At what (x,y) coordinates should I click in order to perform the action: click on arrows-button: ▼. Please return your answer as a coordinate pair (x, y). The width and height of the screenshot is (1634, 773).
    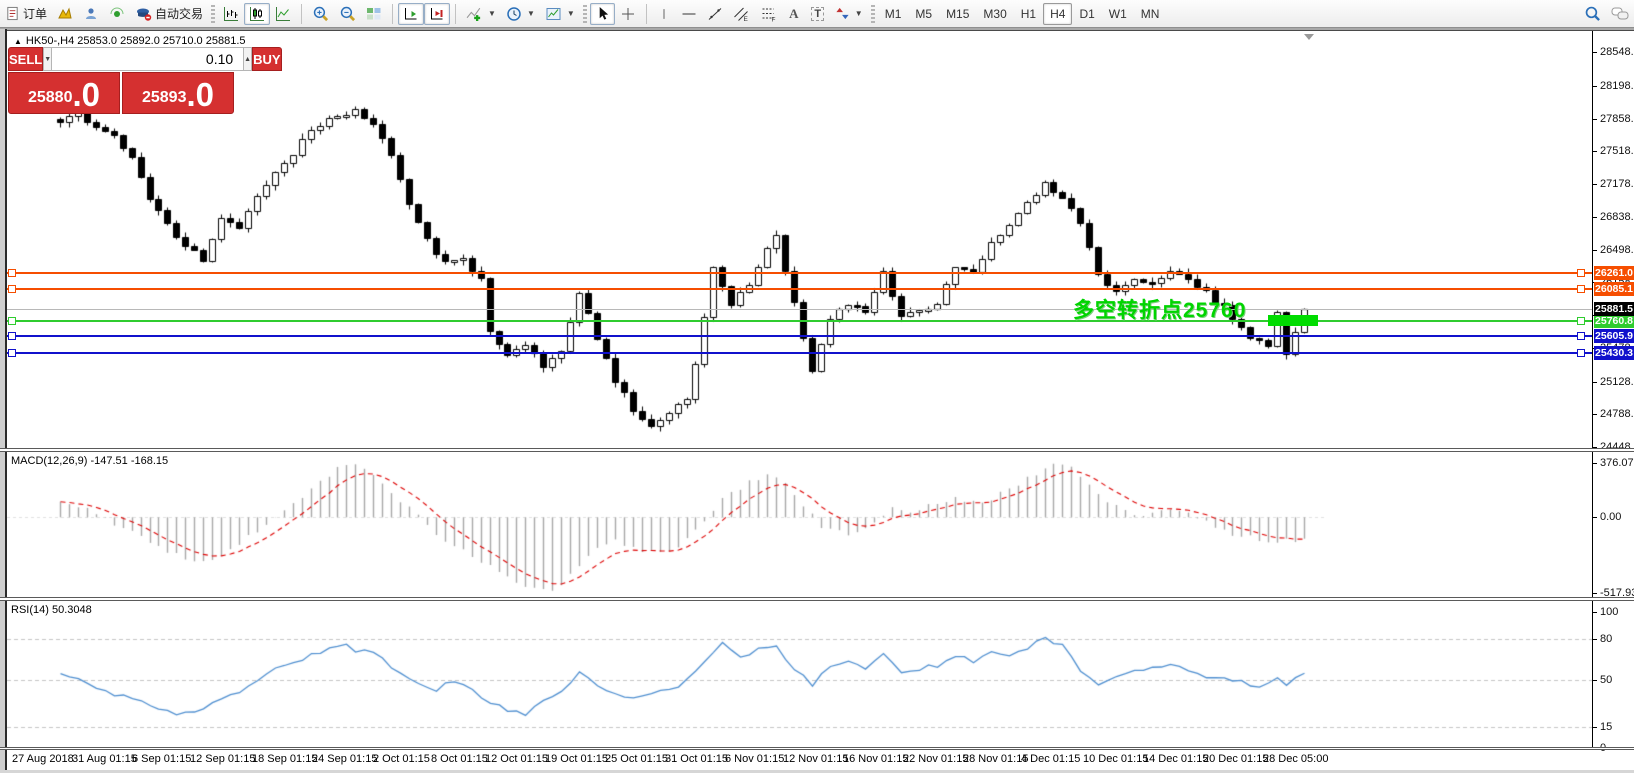
    Looking at the image, I should click on (849, 14).